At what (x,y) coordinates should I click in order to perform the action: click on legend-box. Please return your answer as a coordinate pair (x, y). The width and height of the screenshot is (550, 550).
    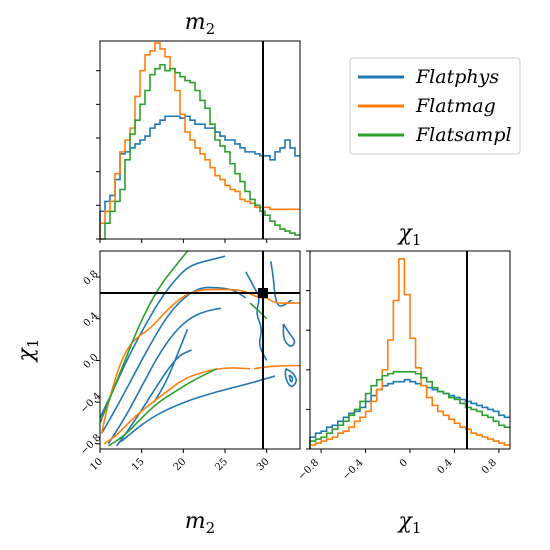
    Looking at the image, I should click on (435, 106).